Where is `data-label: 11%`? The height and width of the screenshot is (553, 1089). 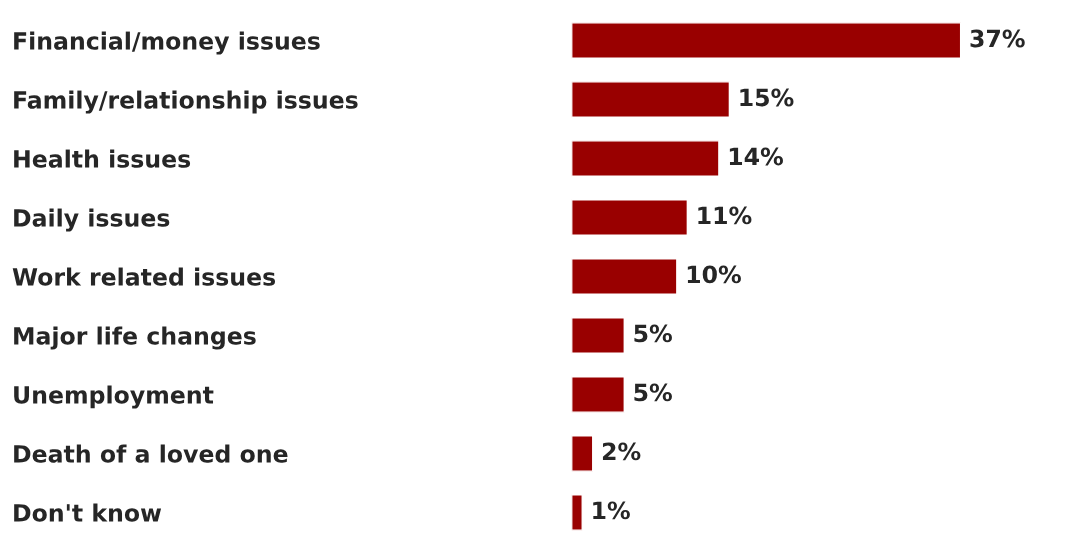 data-label: 11% is located at coordinates (725, 215).